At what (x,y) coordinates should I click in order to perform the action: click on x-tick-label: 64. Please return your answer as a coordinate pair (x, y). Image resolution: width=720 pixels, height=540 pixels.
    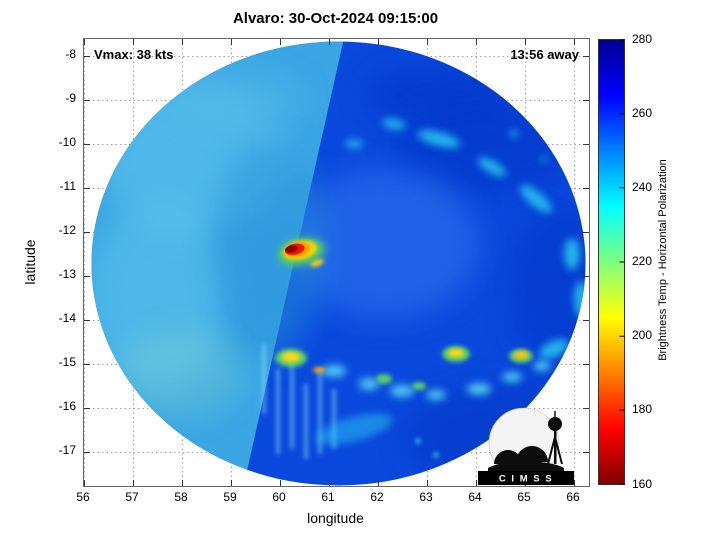
    Looking at the image, I should click on (475, 497).